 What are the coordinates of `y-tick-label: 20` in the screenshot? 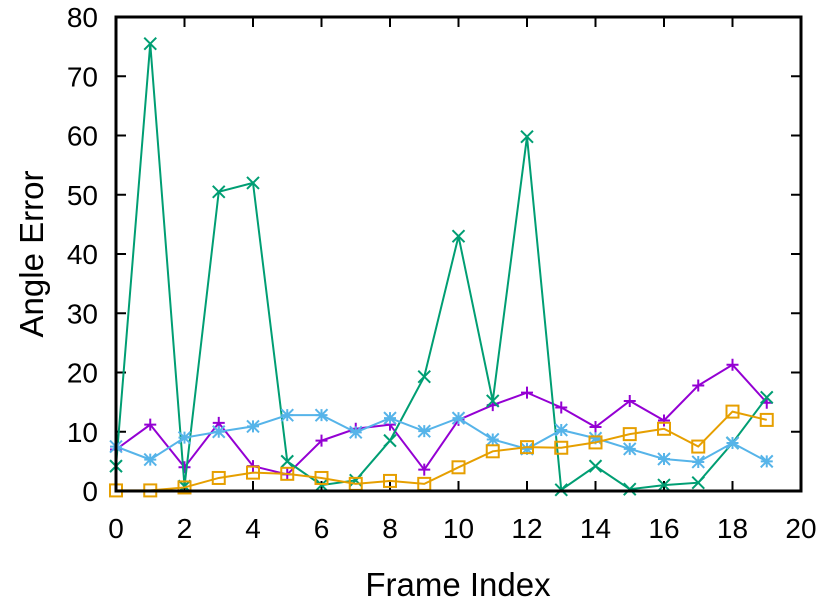 It's located at (82, 373).